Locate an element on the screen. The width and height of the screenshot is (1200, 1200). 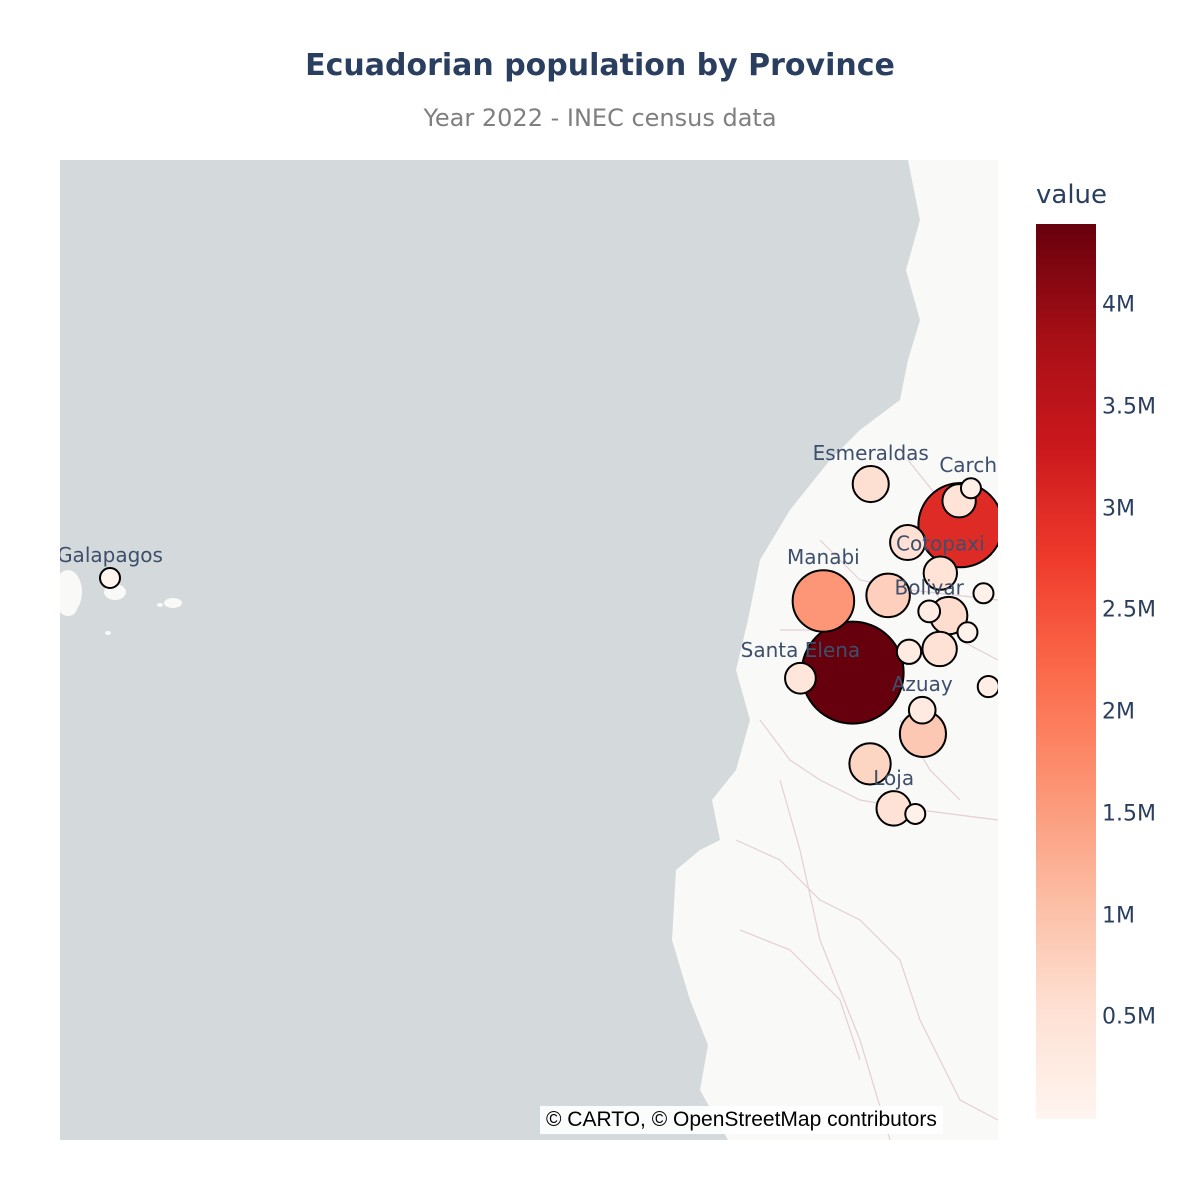
colorbar-tick-label: 0.5M is located at coordinates (1129, 1017).